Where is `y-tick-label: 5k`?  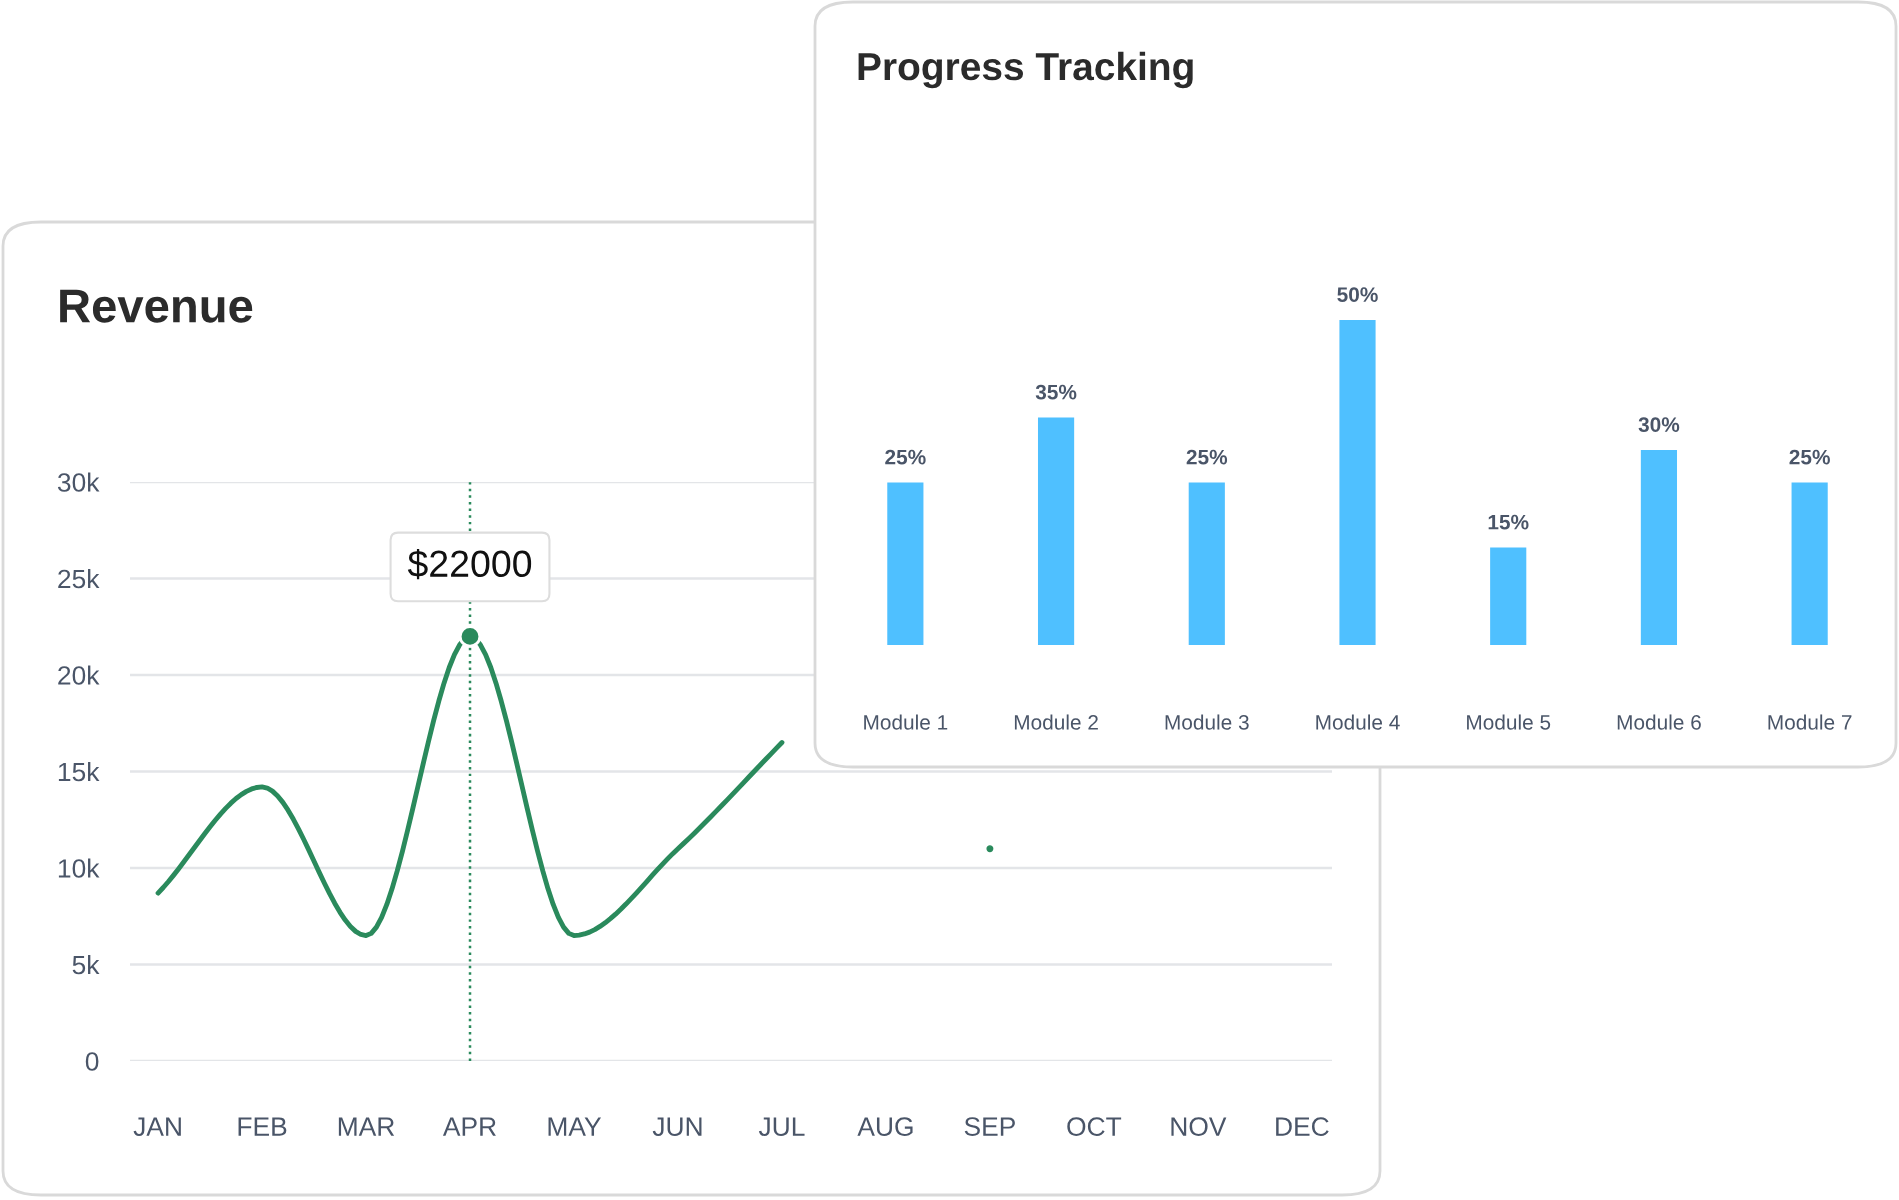
y-tick-label: 5k is located at coordinates (86, 964).